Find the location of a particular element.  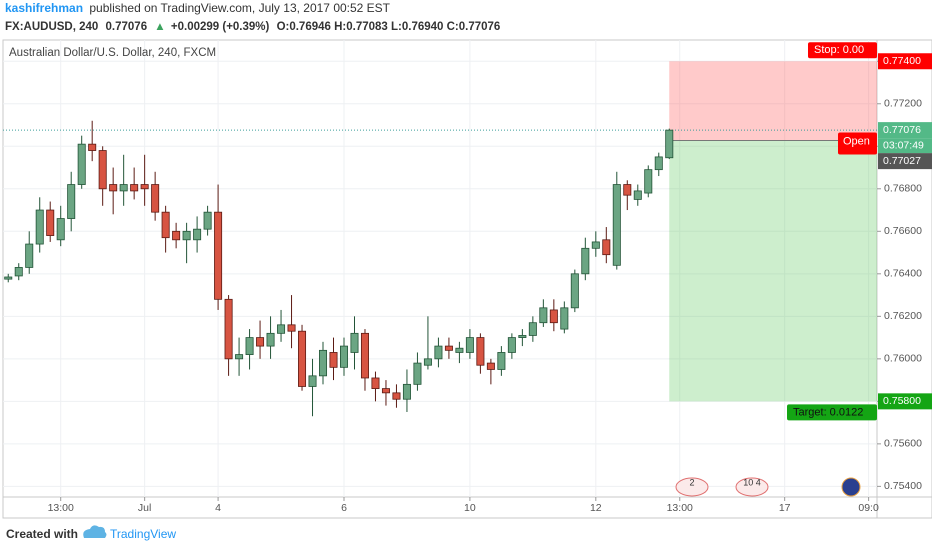

arrow: ▲ is located at coordinates (159, 27).